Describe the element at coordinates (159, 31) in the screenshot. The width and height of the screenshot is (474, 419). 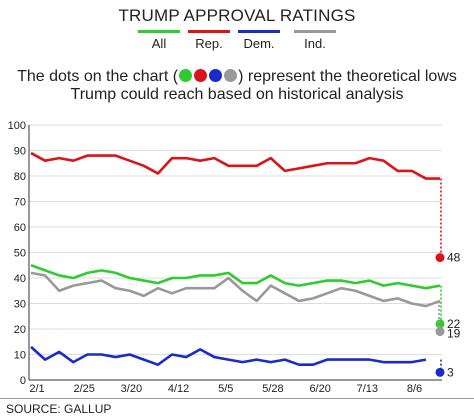
I see `legend-swatch-all` at that location.